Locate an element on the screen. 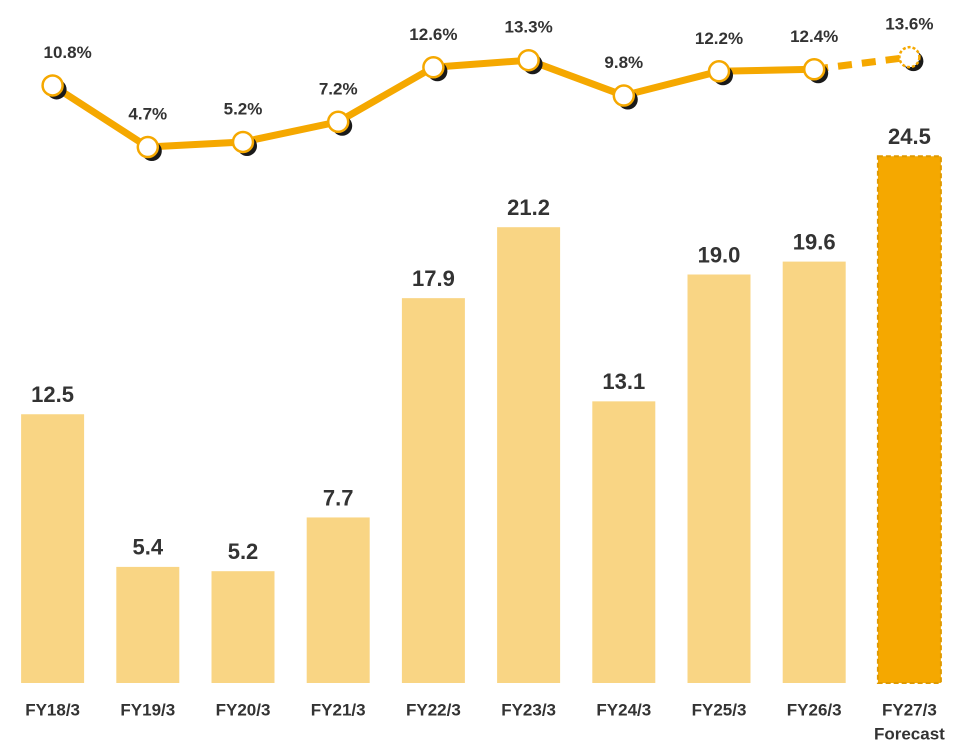 Image resolution: width=959 pixels, height=746 pixels. bar-value-label: 19.0 is located at coordinates (719, 254).